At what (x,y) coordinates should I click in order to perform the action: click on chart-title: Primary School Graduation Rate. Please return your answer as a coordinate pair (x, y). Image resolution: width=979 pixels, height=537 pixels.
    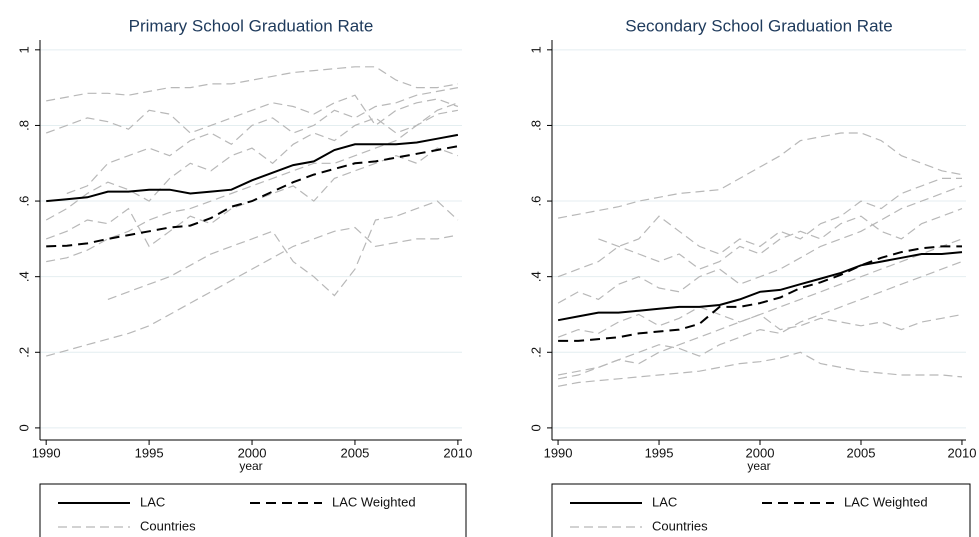
    Looking at the image, I should click on (251, 25).